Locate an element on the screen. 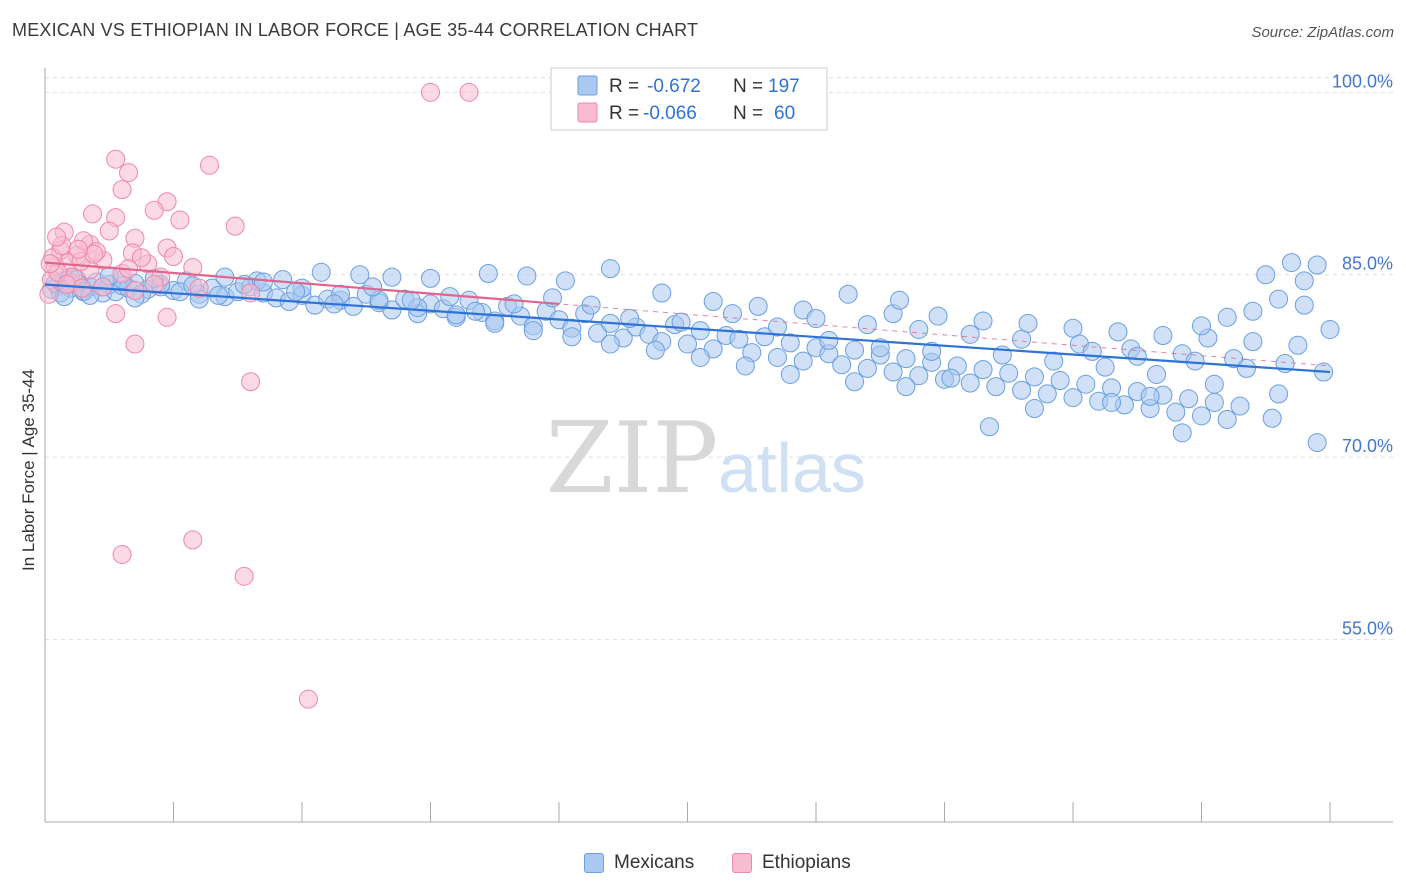 This screenshot has height=892, width=1406. watermark: ZIP atlas is located at coordinates (706, 459).